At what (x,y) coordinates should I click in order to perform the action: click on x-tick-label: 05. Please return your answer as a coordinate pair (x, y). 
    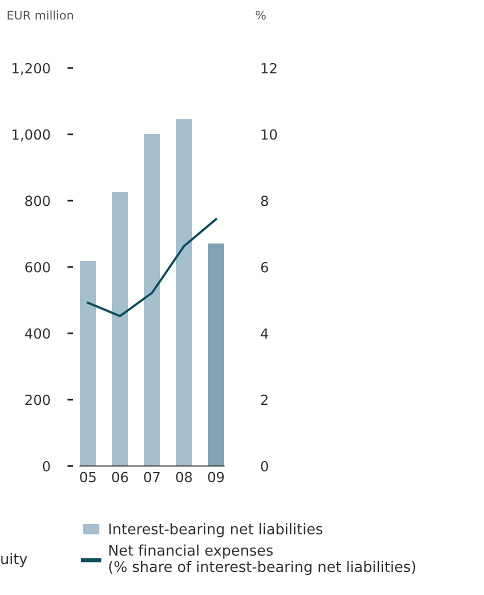
    Looking at the image, I should click on (88, 477).